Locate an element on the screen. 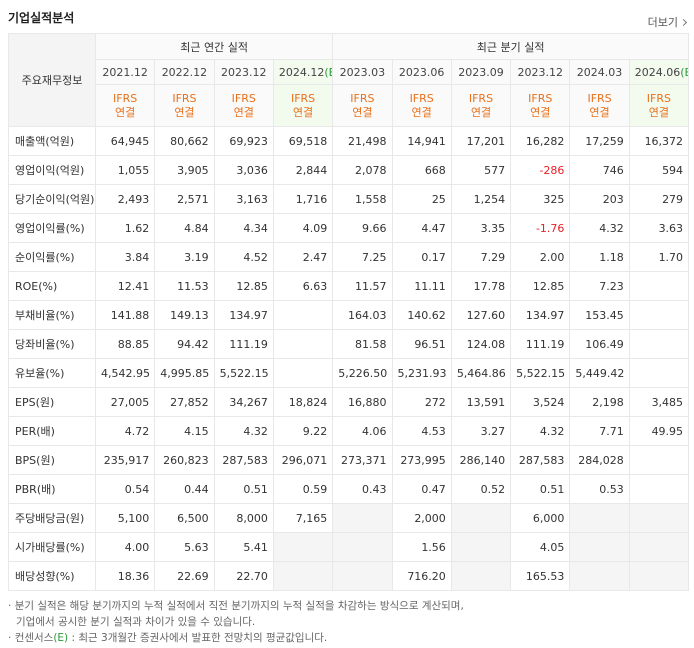 This screenshot has height=648, width=694. value-cell: 134.97 is located at coordinates (243, 315).